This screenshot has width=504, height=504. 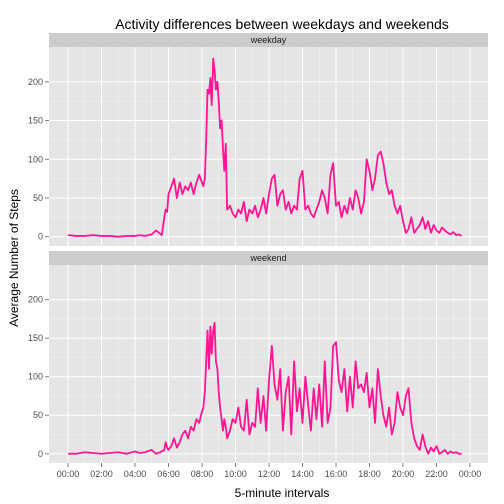 What do you see at coordinates (168, 474) in the screenshot?
I see `x-tick-label: 06:00` at bounding box center [168, 474].